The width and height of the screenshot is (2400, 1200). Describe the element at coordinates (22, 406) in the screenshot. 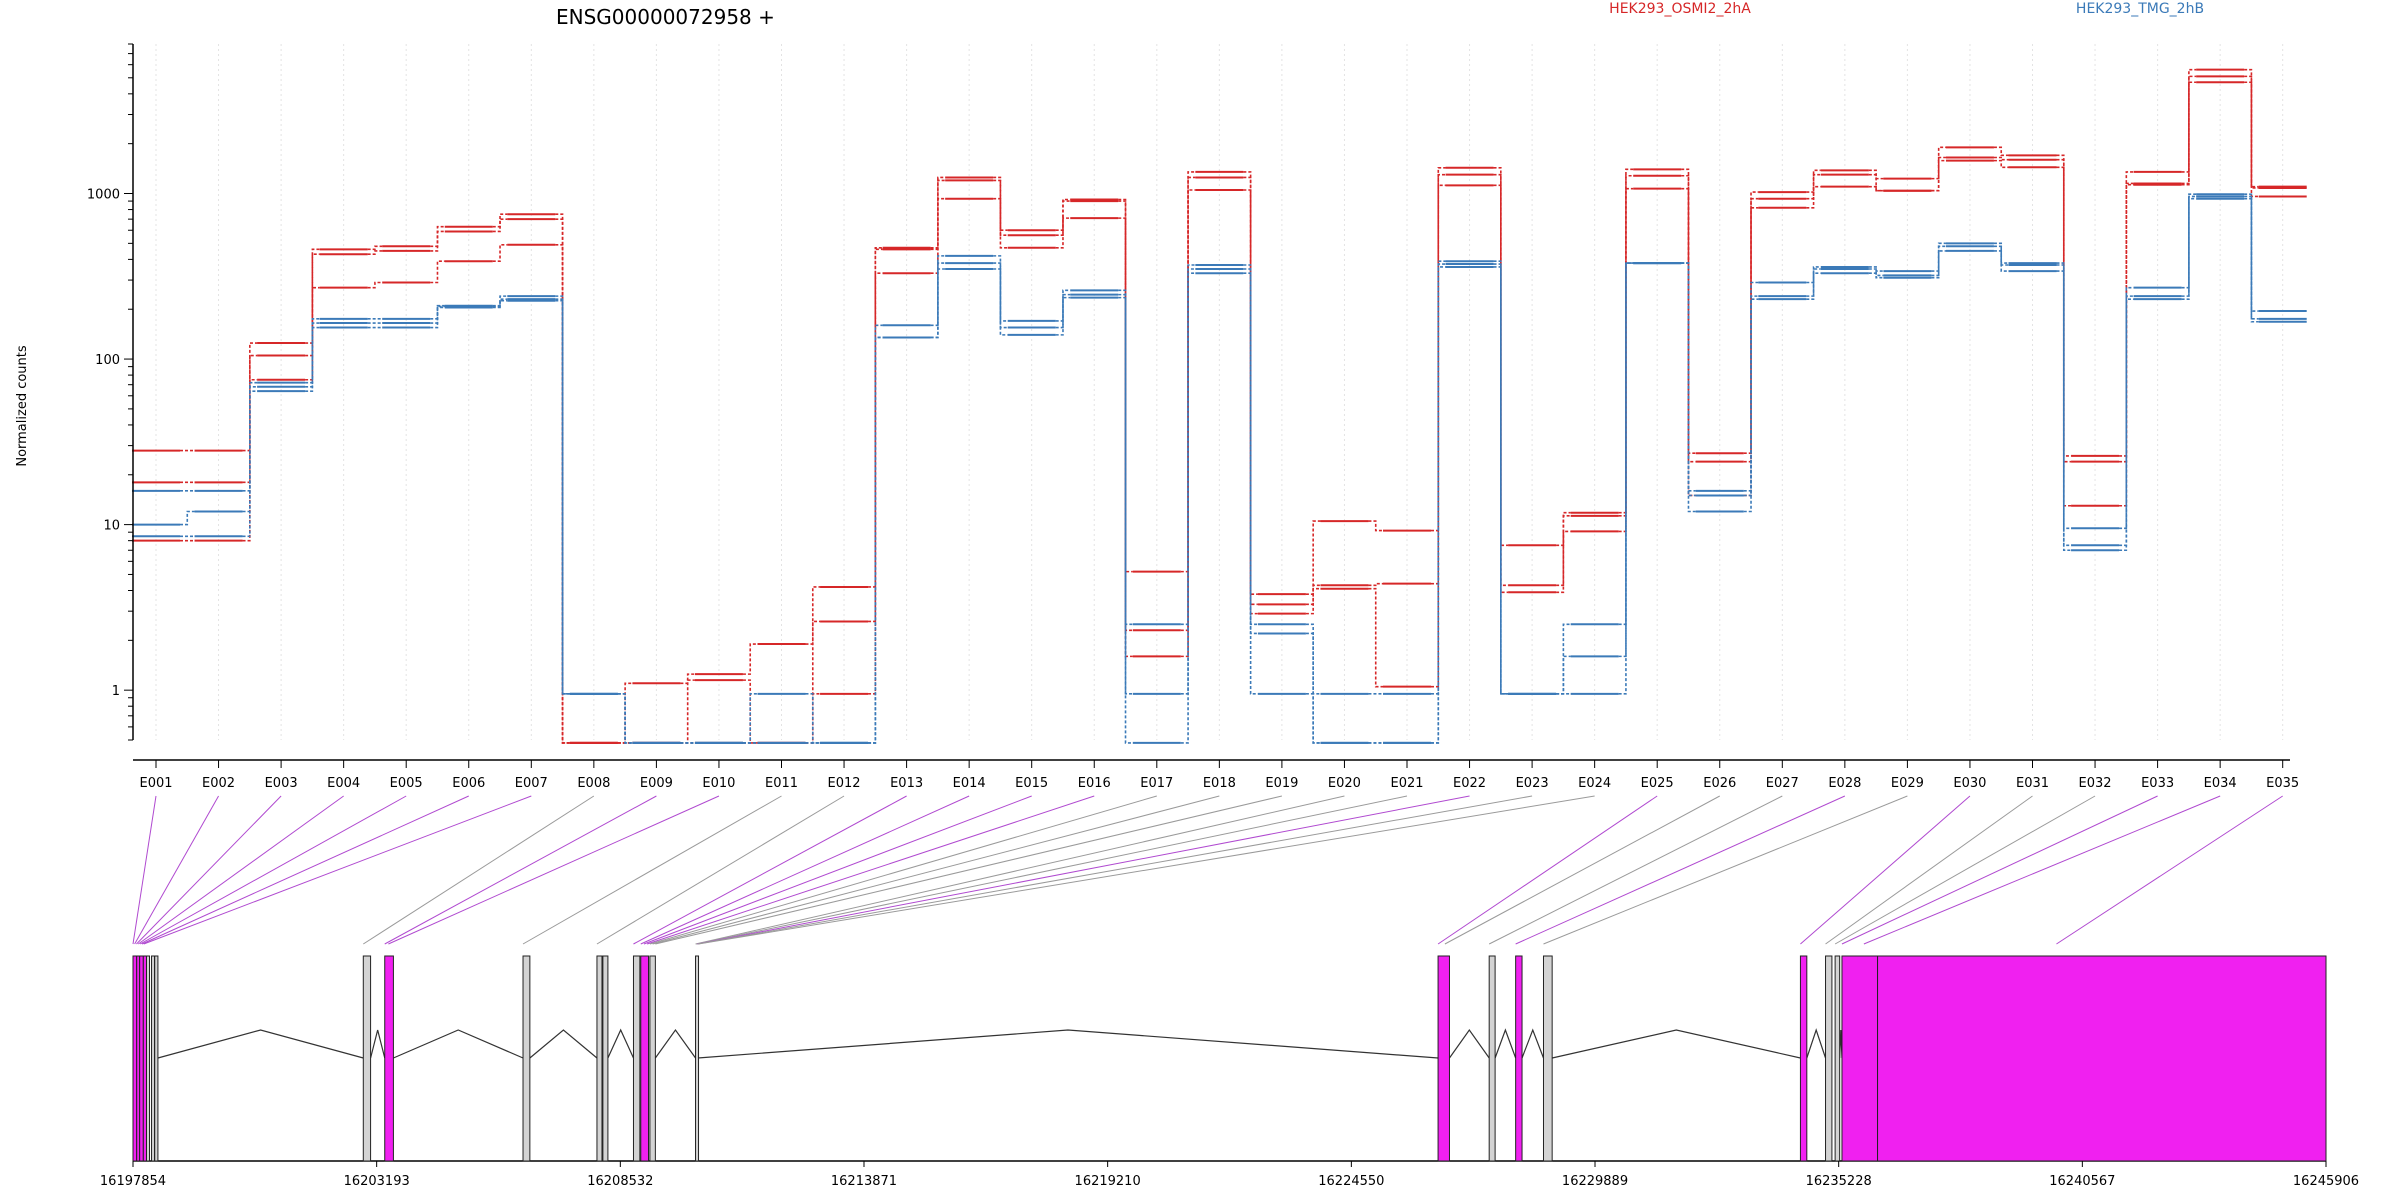

I see `y-axis-label: Normalized counts` at that location.